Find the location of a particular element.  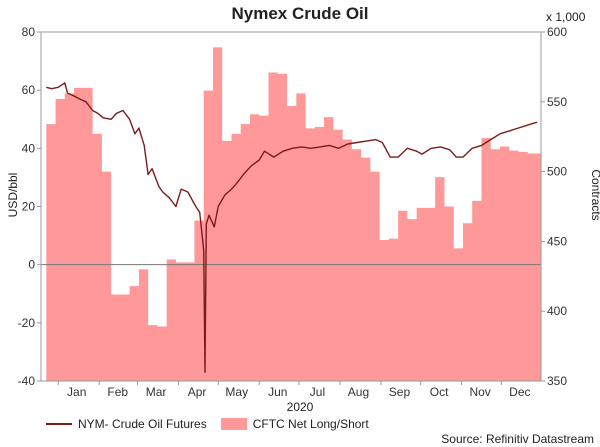

left-axis-tick-label: 0 is located at coordinates (31, 265).